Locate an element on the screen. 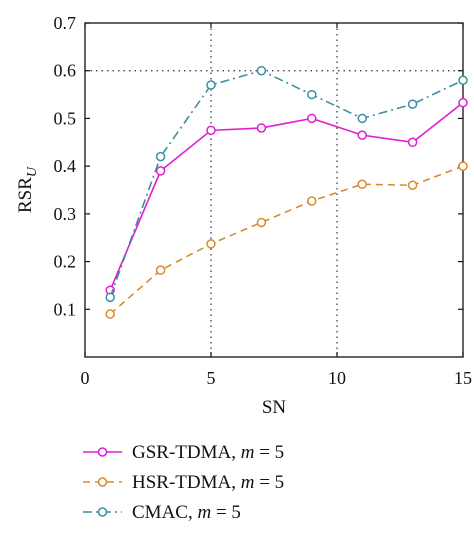 The image size is (474, 535). y-tick-label-0.3: 0.3 is located at coordinates (65, 214).